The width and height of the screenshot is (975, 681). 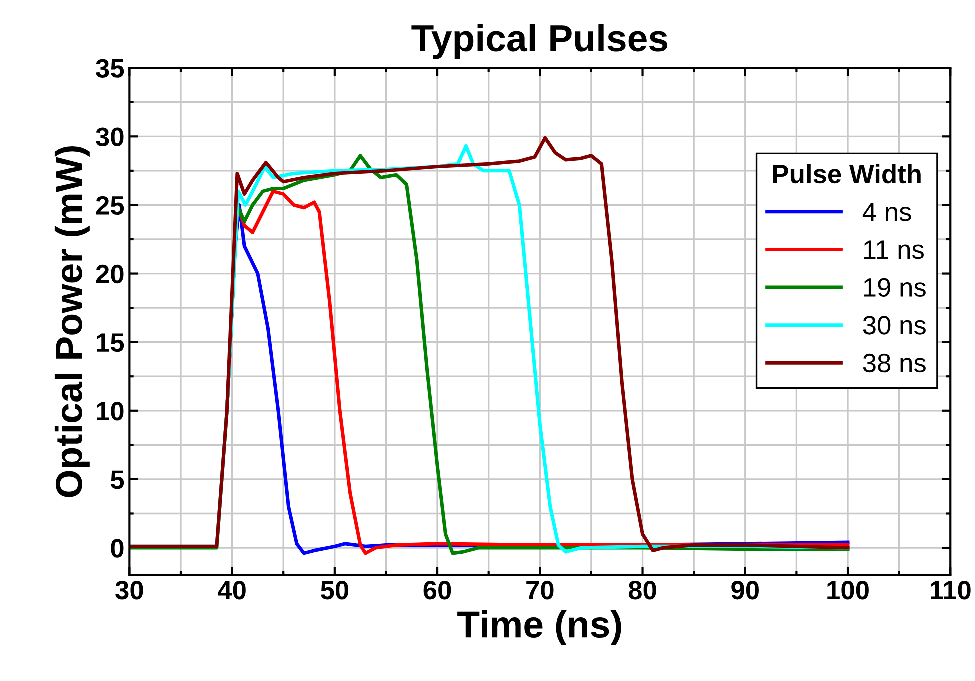 What do you see at coordinates (110, 206) in the screenshot?
I see `y-tick-label: 25` at bounding box center [110, 206].